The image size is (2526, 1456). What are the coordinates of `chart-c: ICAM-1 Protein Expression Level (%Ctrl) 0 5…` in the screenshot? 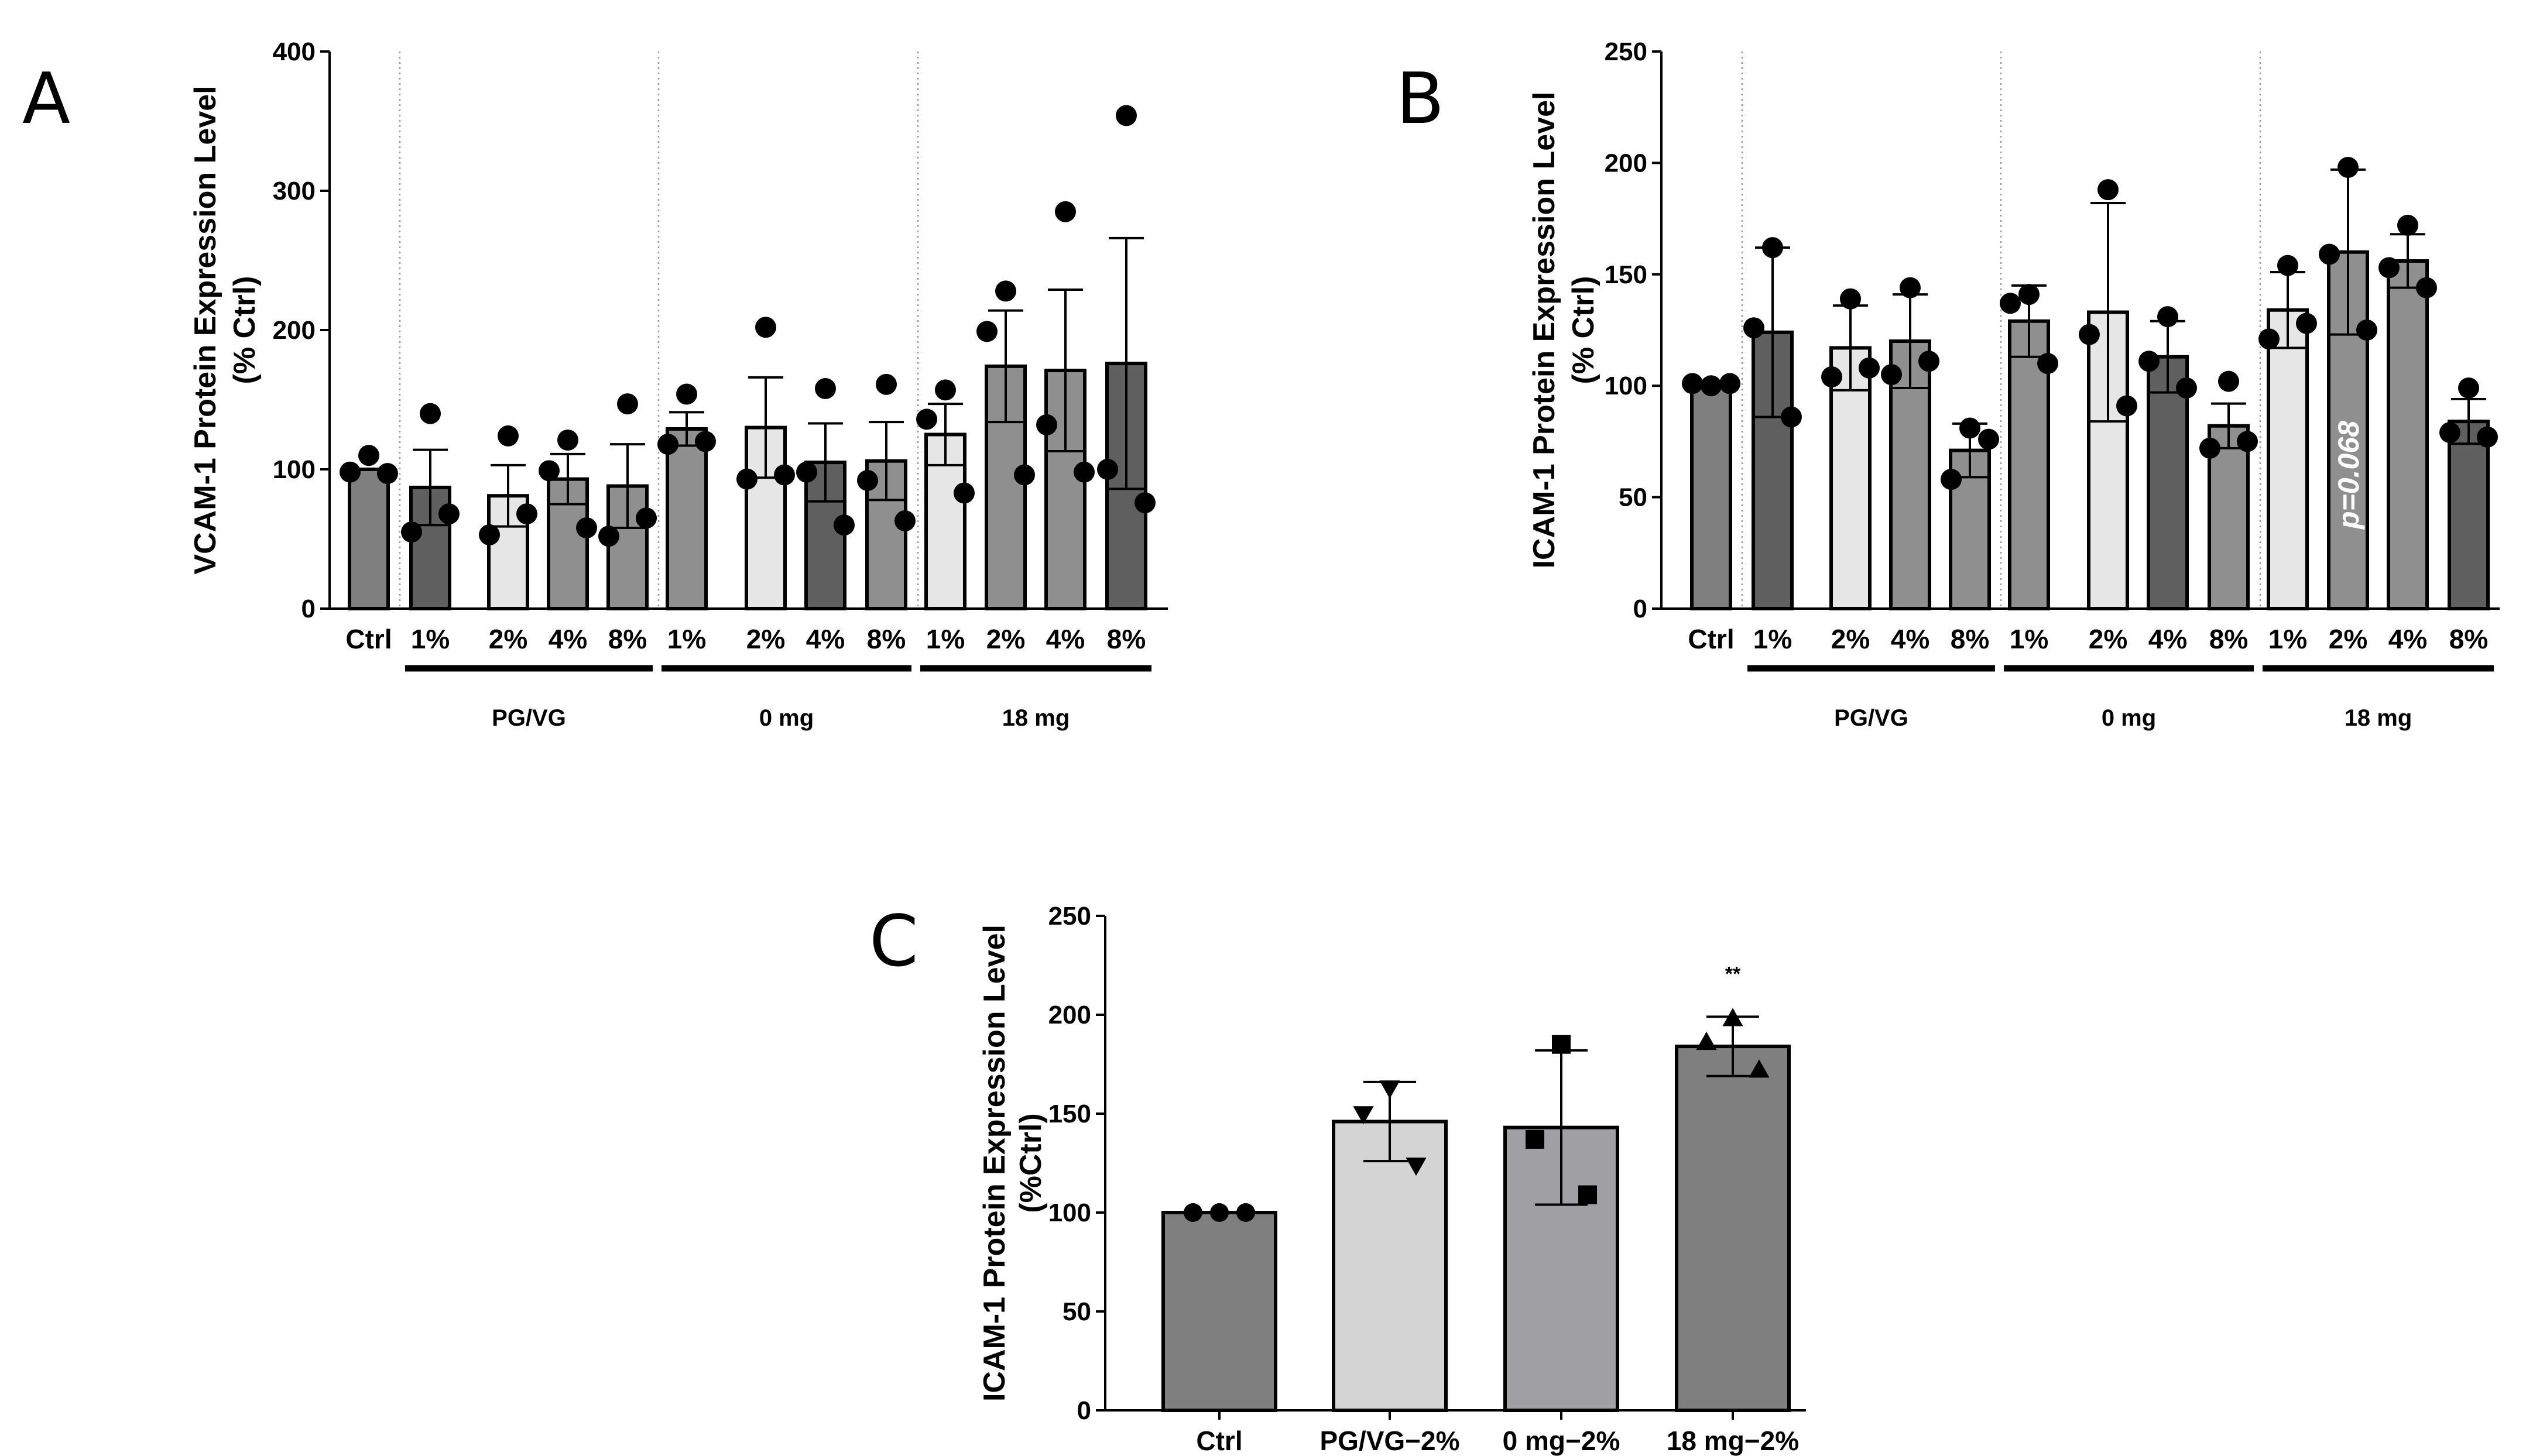 It's located at (1392, 1179).